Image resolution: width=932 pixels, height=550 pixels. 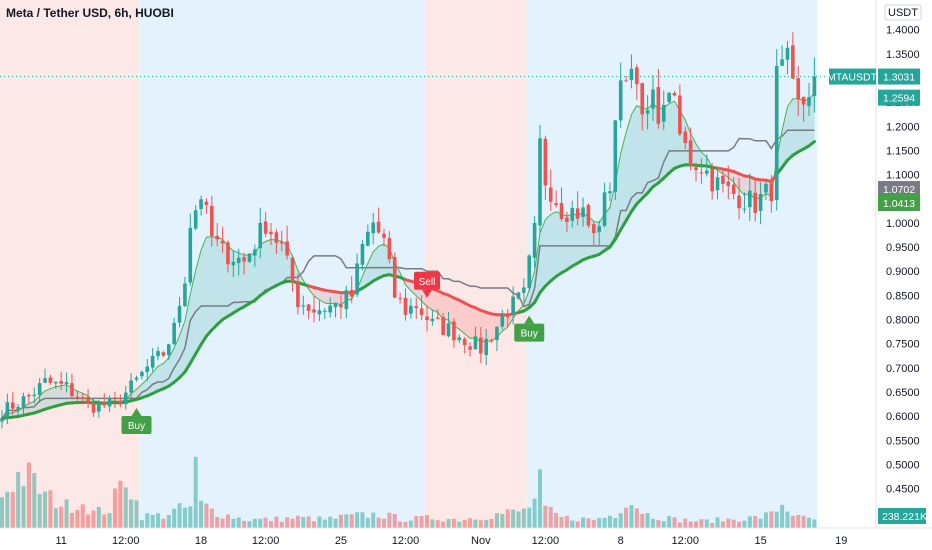 I want to click on time-tick-label: 12:00, so click(x=685, y=541).